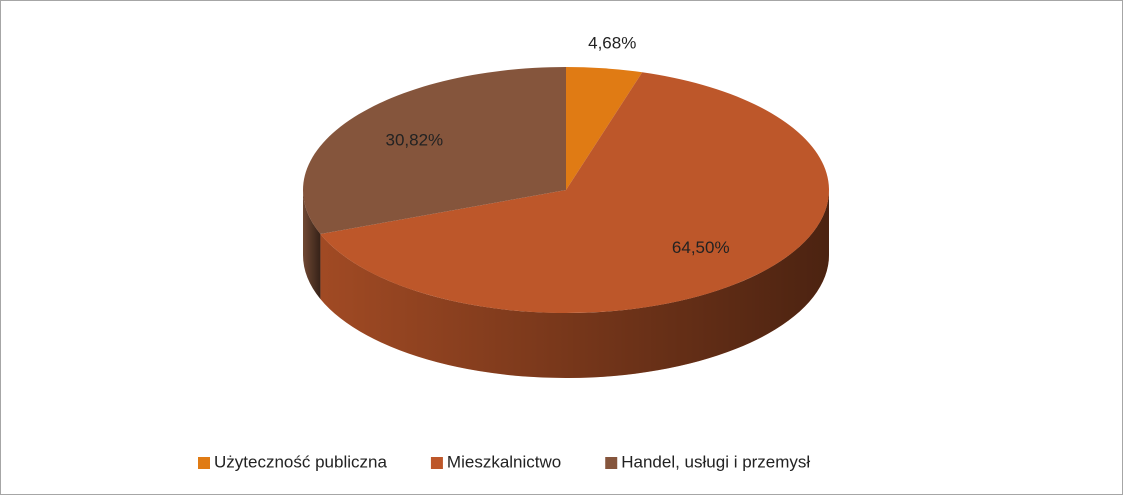  I want to click on data-label: 4,68%, so click(612, 42).